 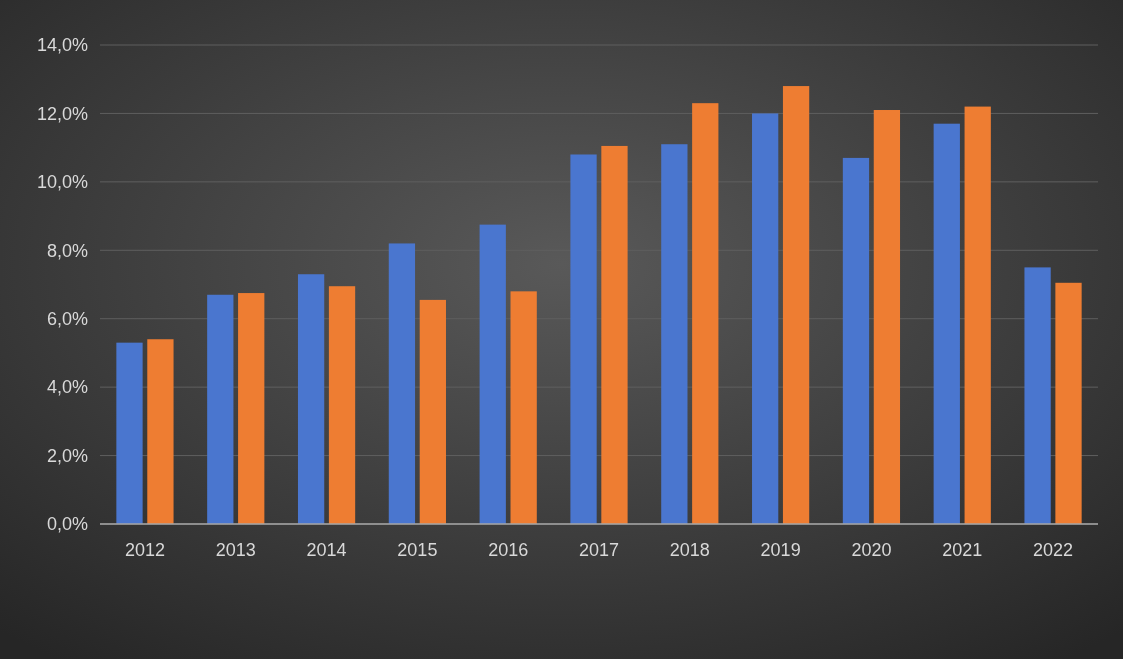 What do you see at coordinates (326, 550) in the screenshot?
I see `x-tick-label: 2014` at bounding box center [326, 550].